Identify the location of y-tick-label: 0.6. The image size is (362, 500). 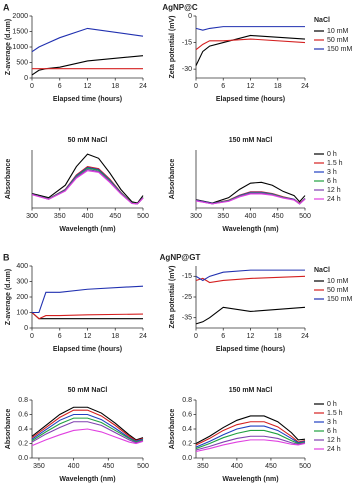
(187, 414).